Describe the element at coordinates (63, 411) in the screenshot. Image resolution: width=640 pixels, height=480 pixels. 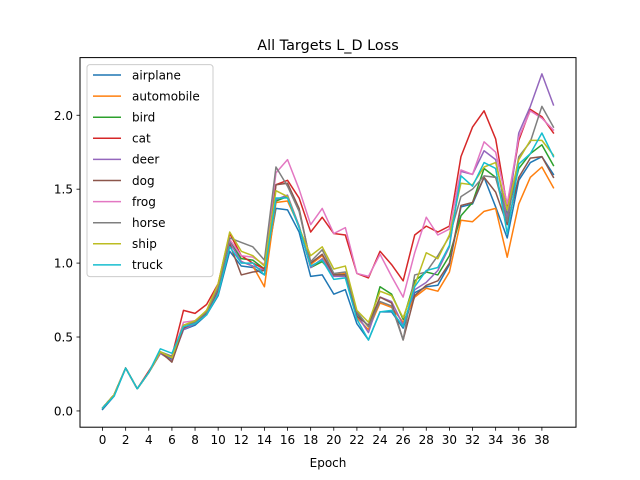
I see `y-tick-label: 0.0` at that location.